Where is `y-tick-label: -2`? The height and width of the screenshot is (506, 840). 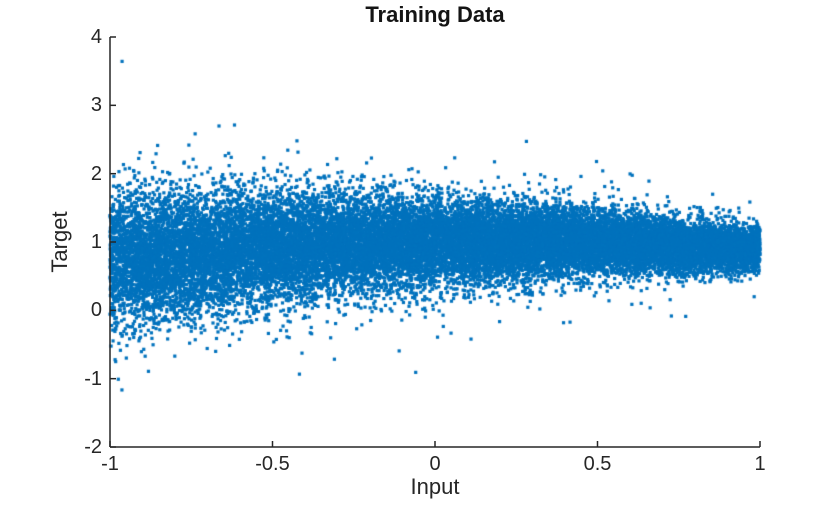
y-tick-label: -2 is located at coordinates (93, 447).